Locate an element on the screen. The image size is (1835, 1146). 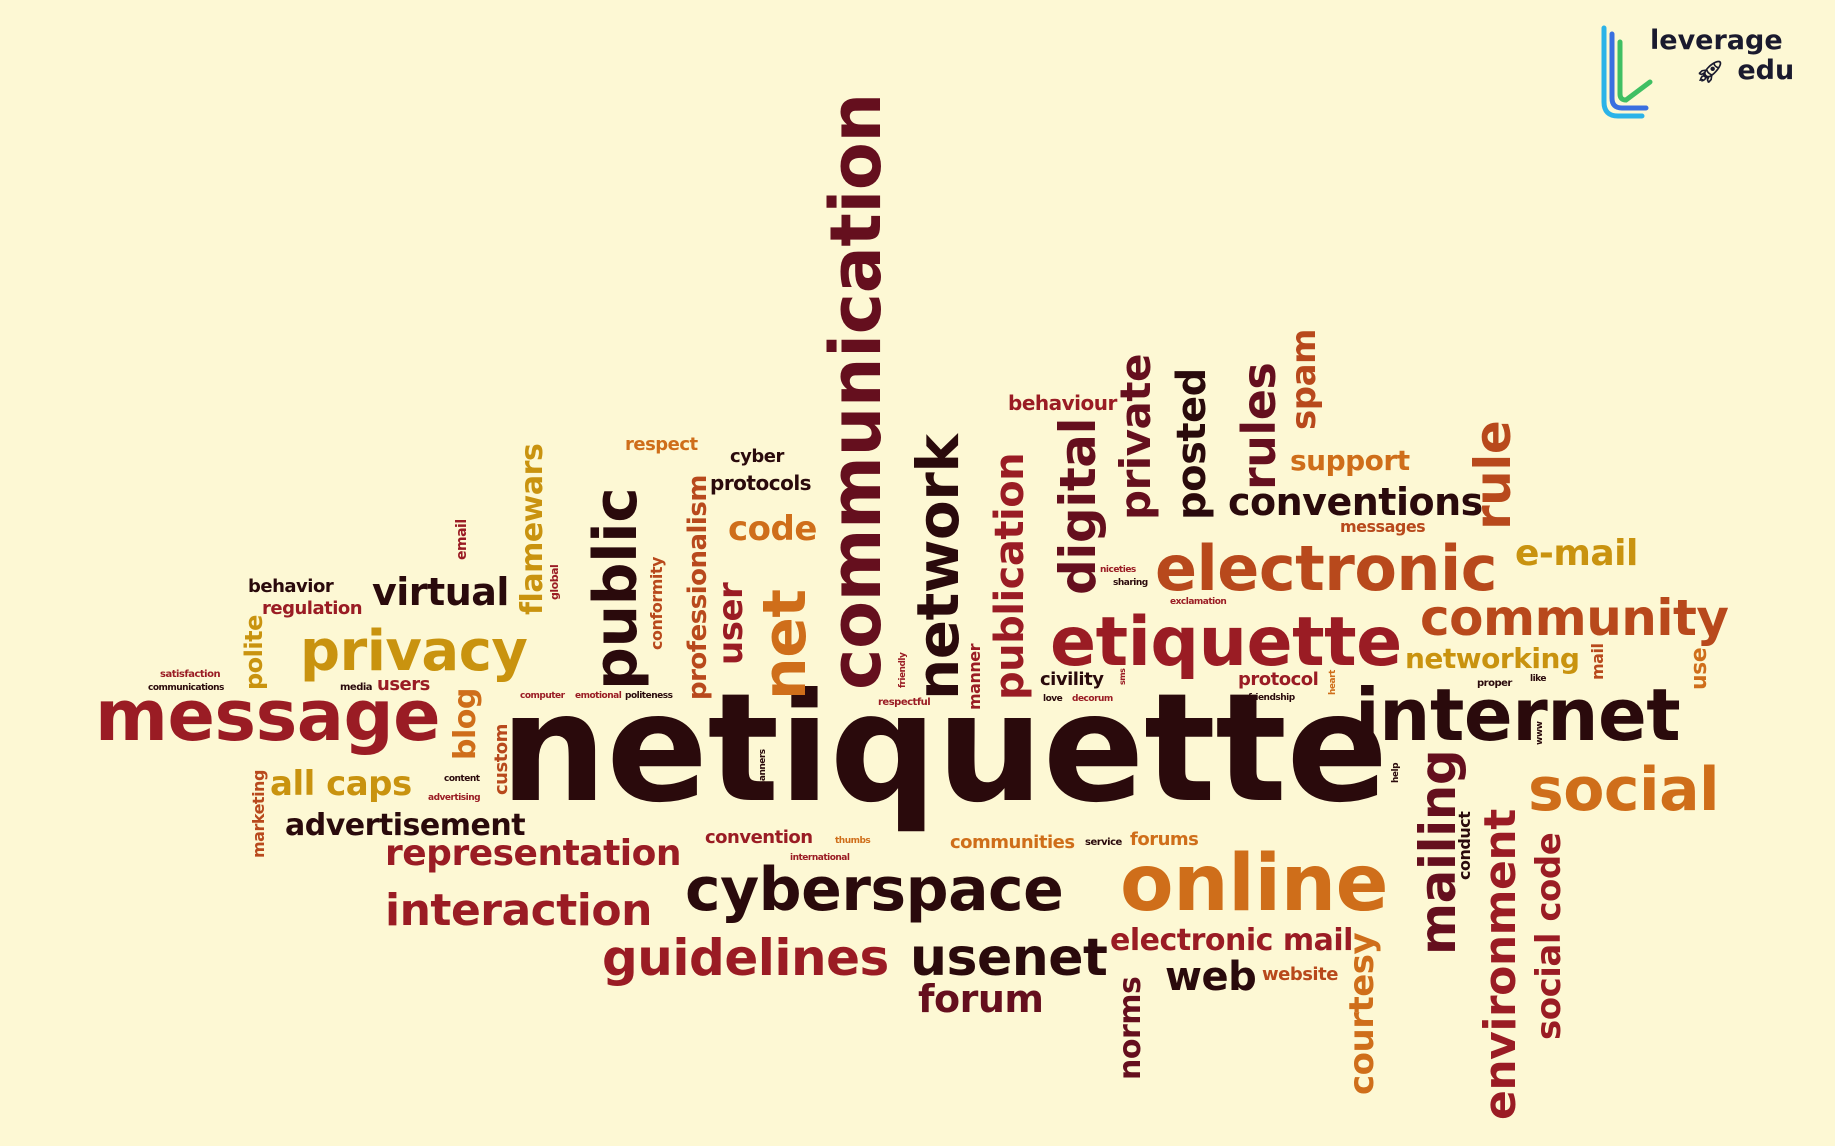
cloud-word-exclamation: exclamation is located at coordinates (1198, 602).